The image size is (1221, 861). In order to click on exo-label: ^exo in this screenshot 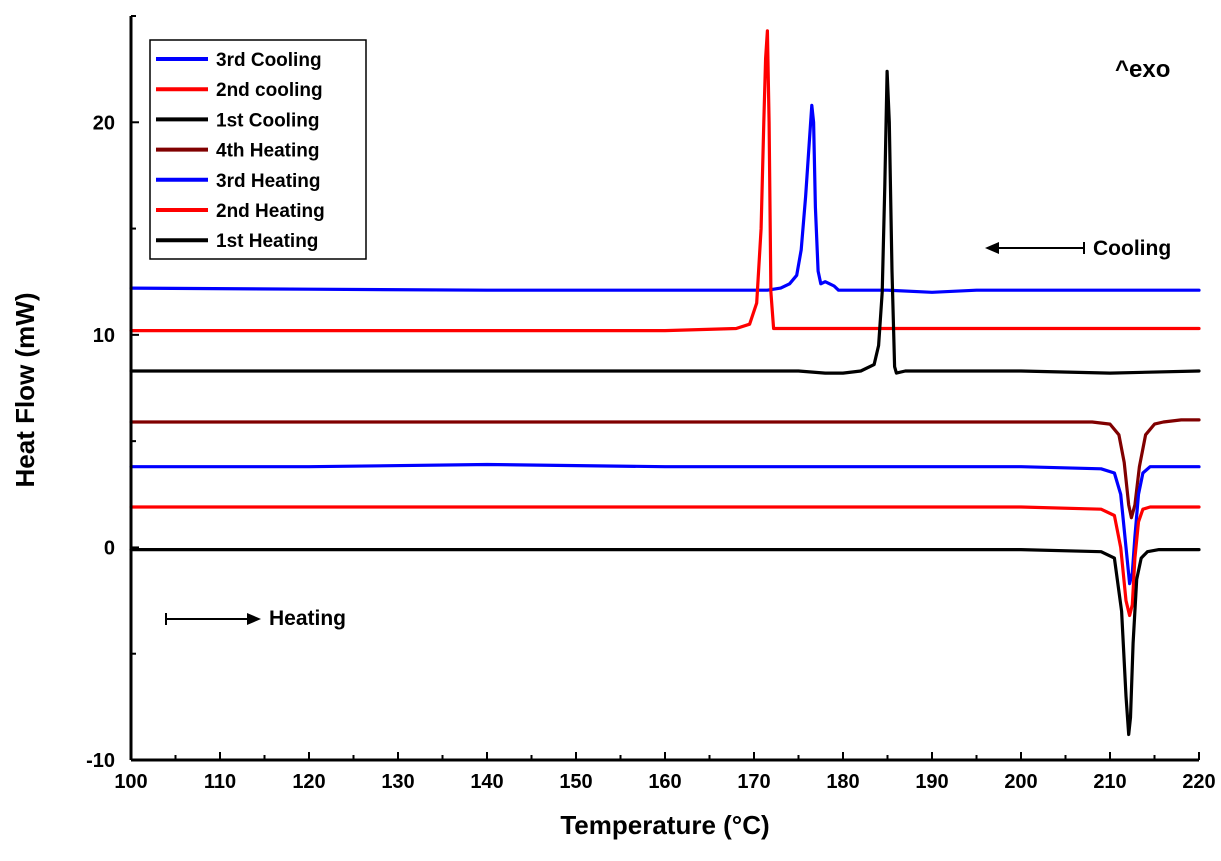, I will do `click(1142, 69)`.